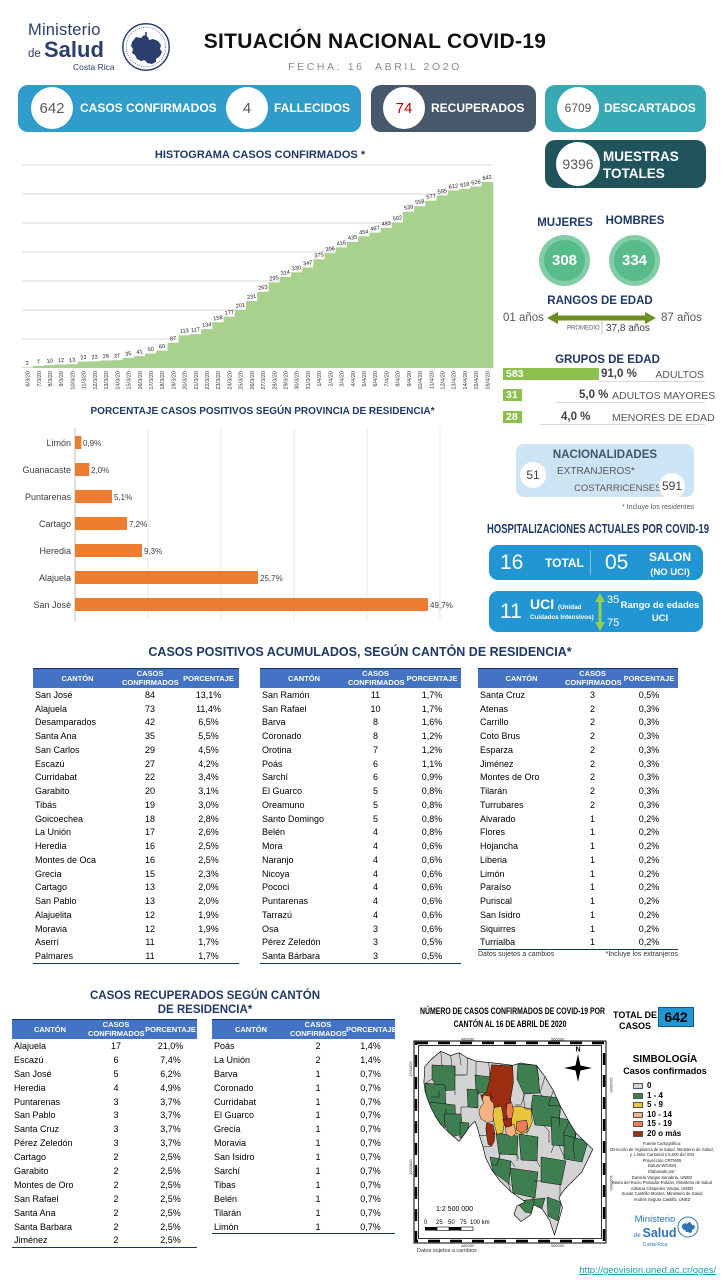 This screenshot has width=721, height=1280. I want to click on svg-text: 7,2%, so click(138, 524).